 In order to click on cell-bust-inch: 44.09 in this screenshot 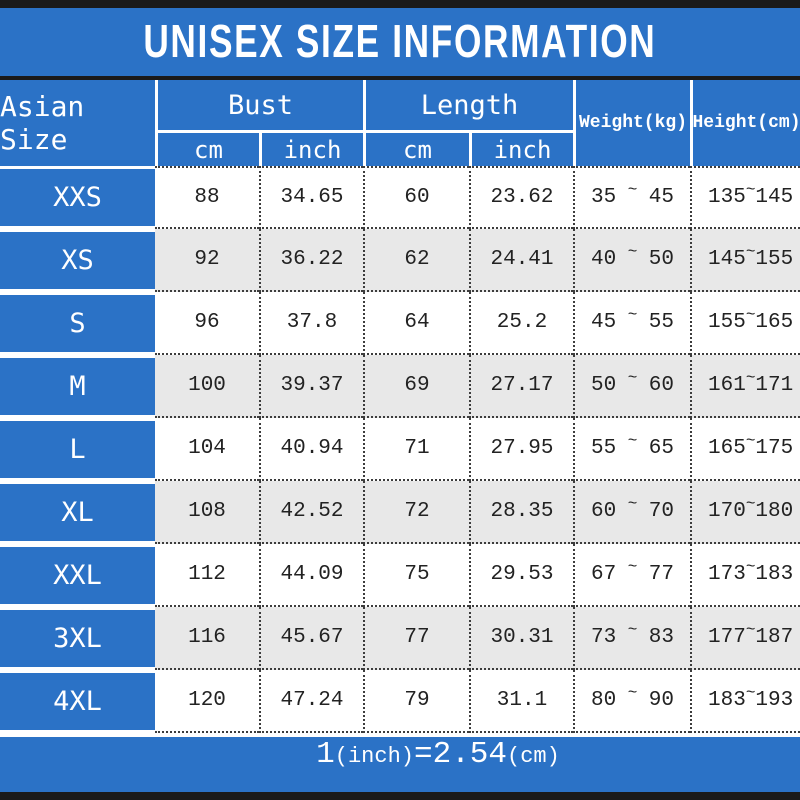, I will do `click(311, 575)`.